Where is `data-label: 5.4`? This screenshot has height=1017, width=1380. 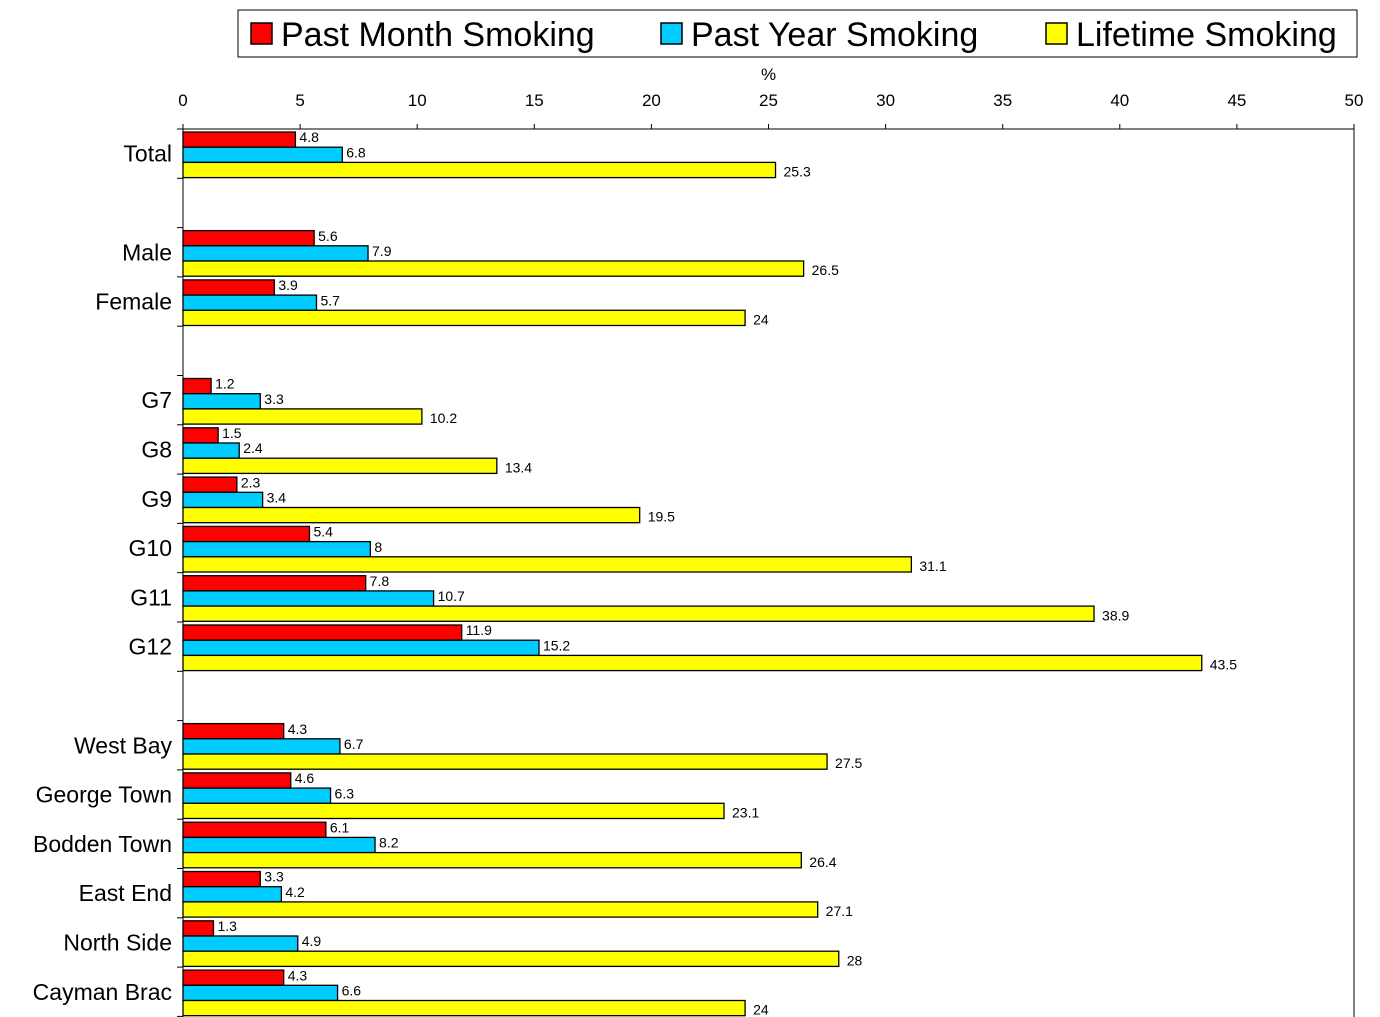 data-label: 5.4 is located at coordinates (323, 532).